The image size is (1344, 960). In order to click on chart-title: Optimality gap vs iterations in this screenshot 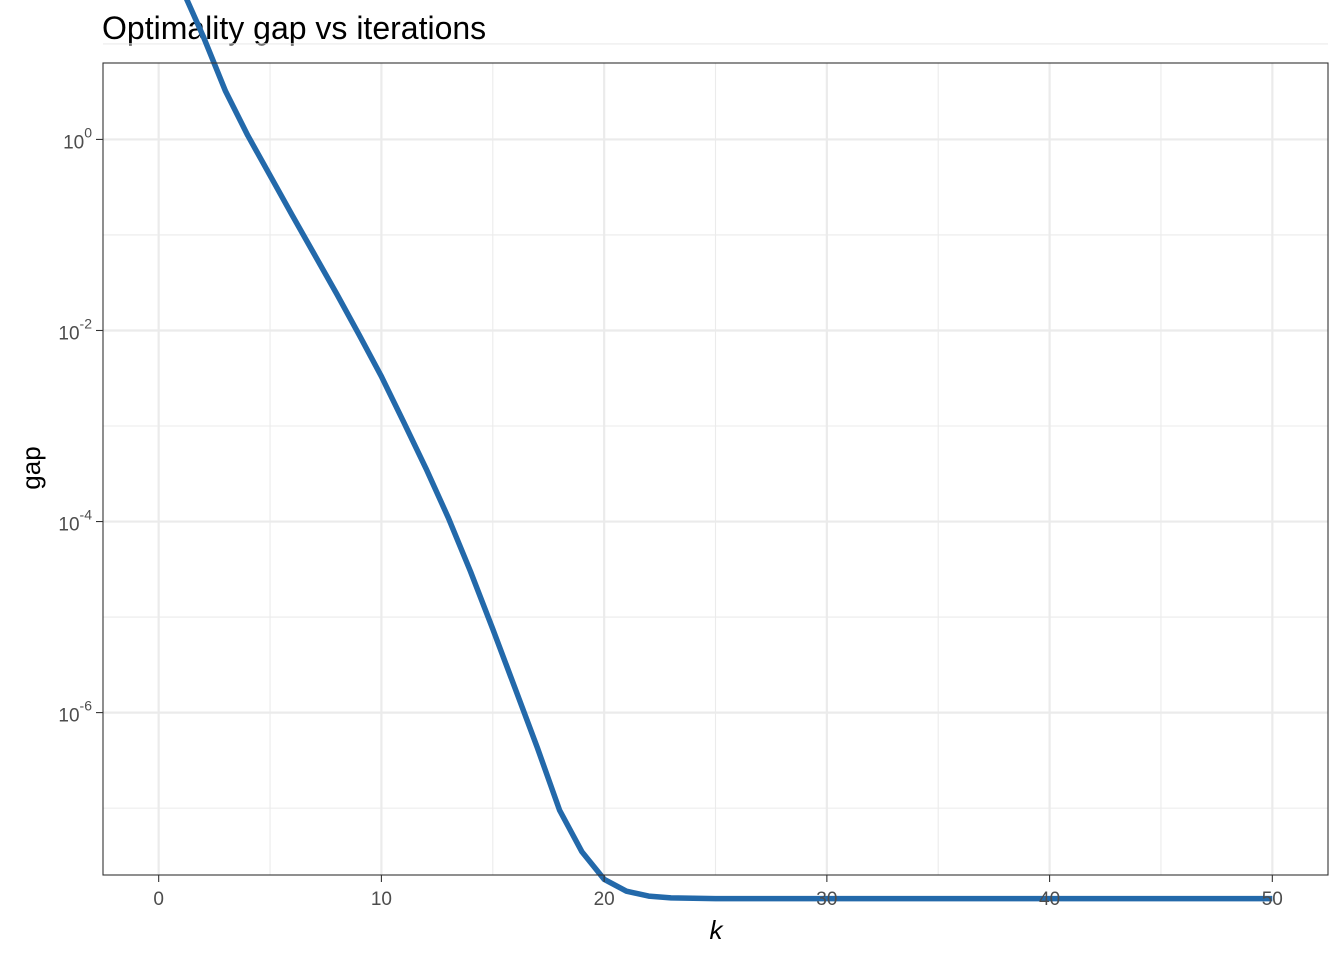, I will do `click(294, 28)`.